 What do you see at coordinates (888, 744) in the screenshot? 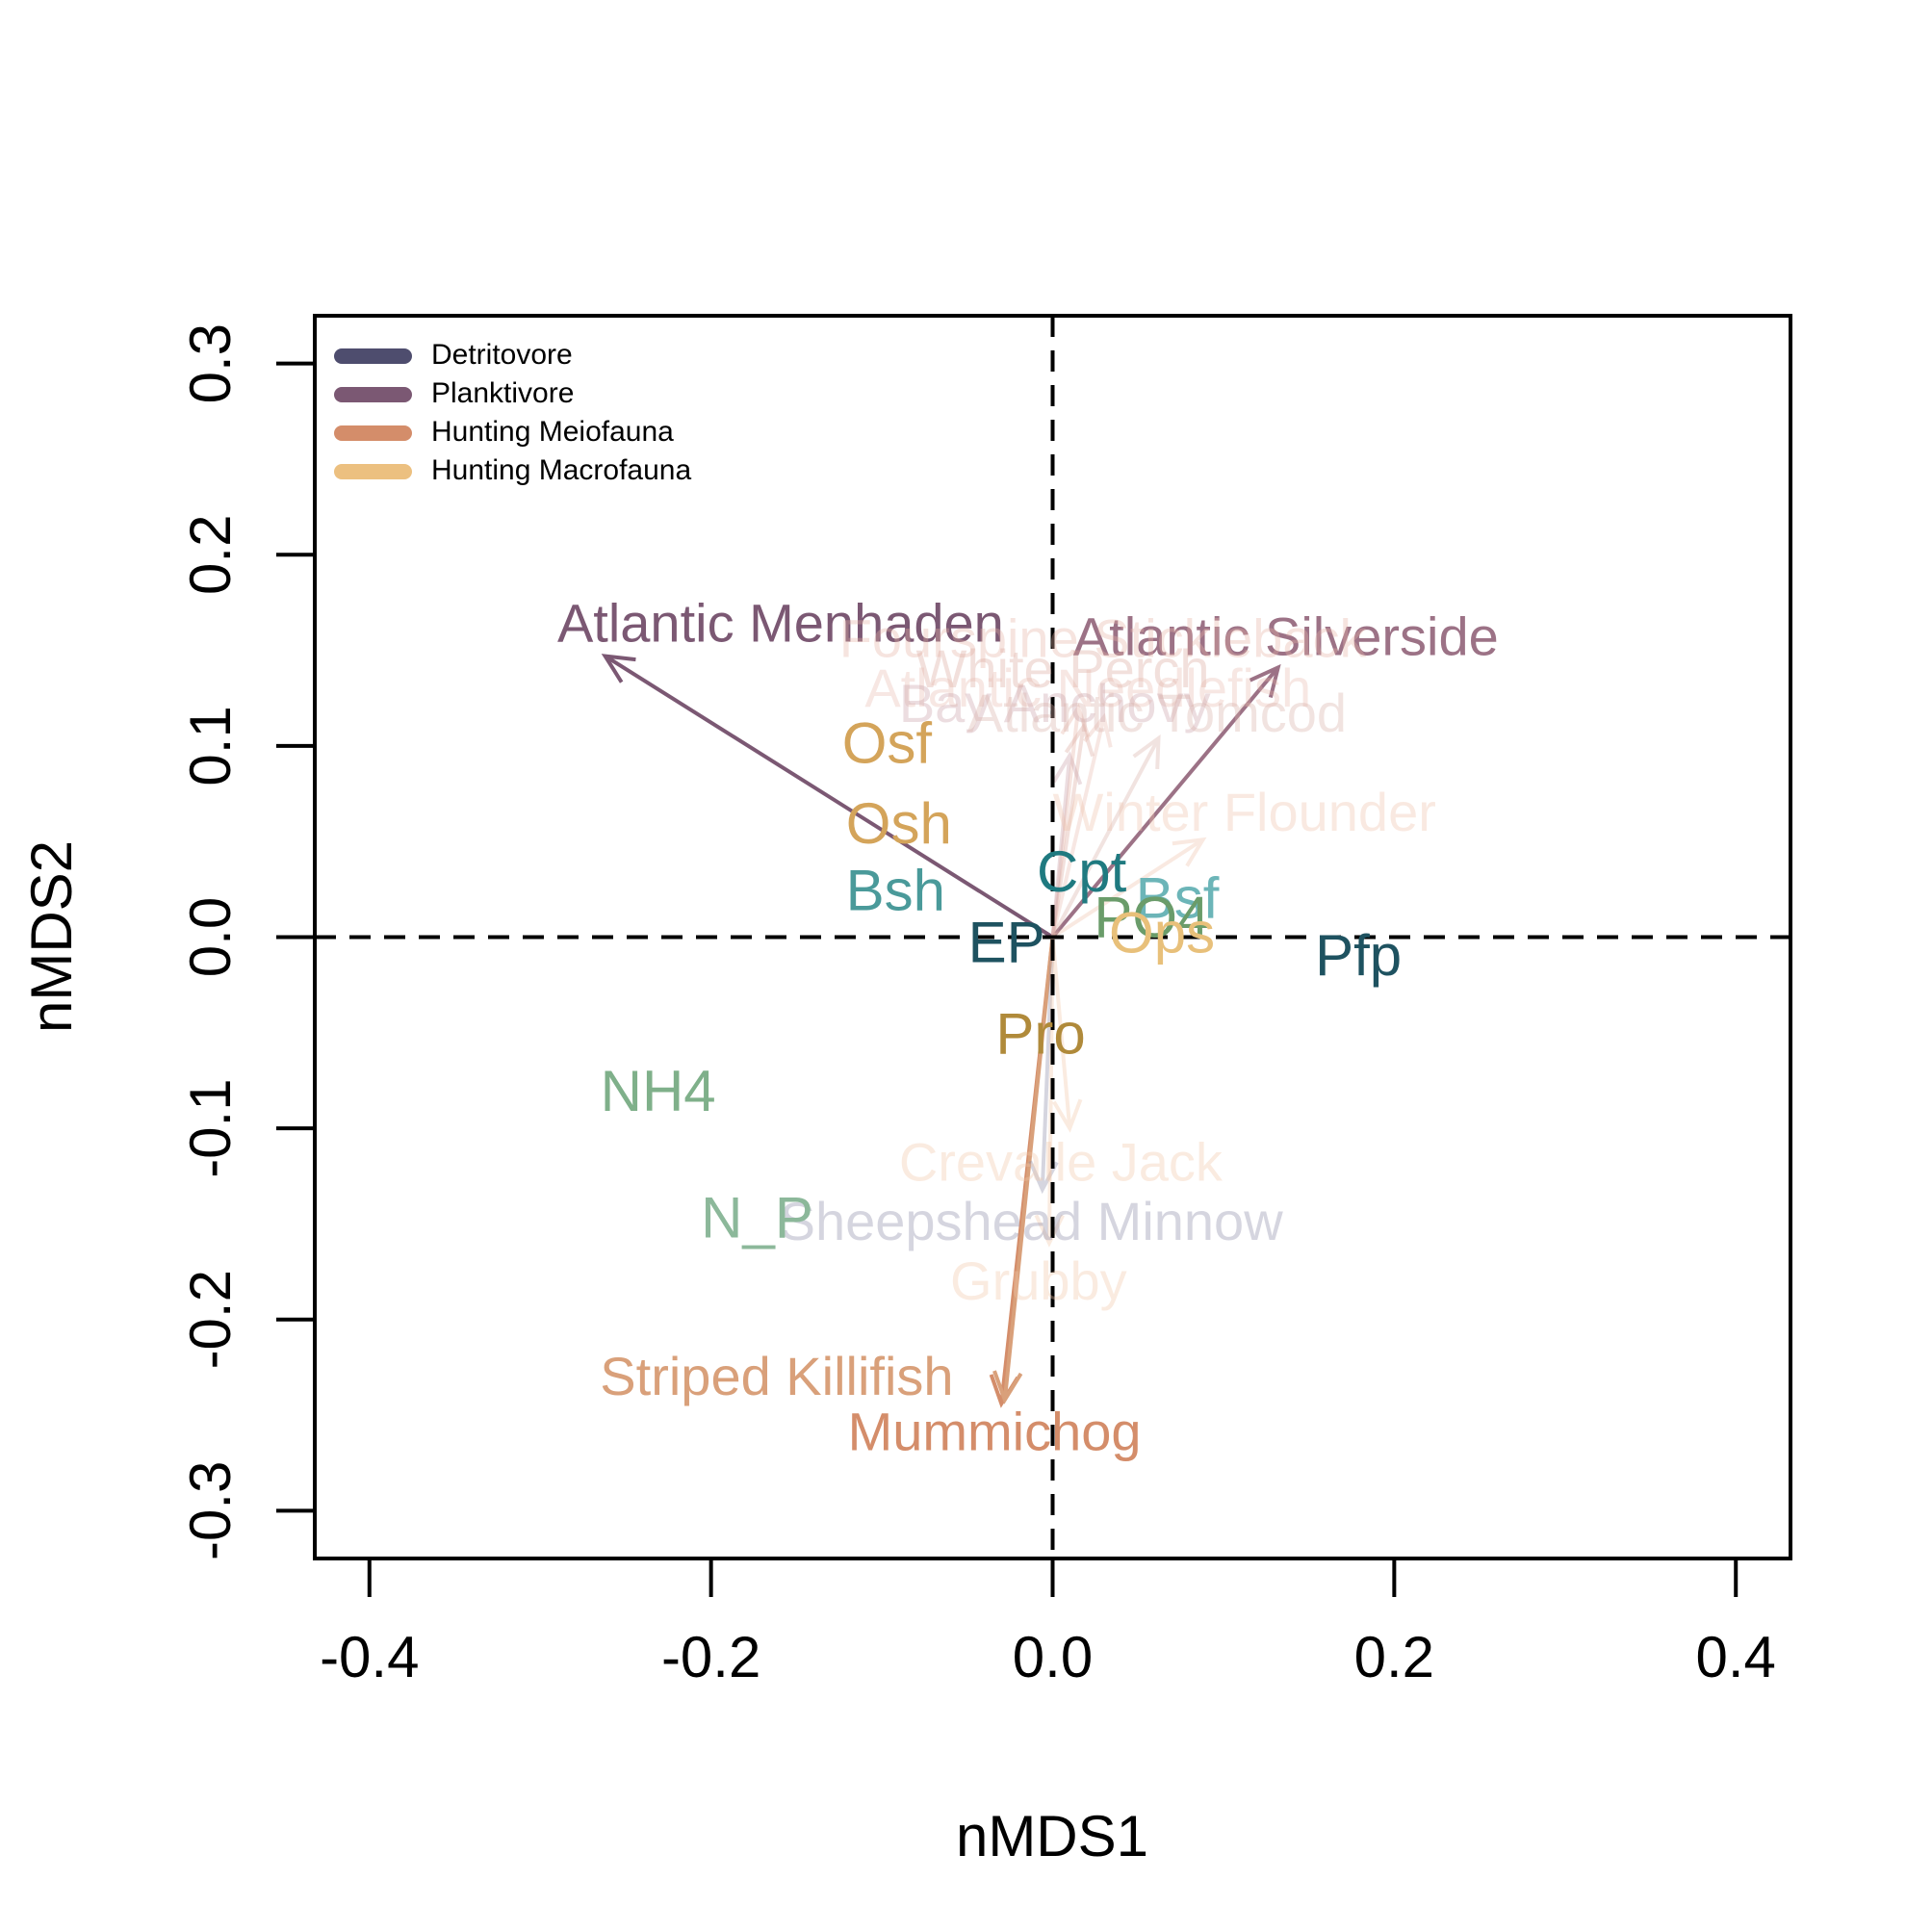
I see `env-label-osf: Osf` at bounding box center [888, 744].